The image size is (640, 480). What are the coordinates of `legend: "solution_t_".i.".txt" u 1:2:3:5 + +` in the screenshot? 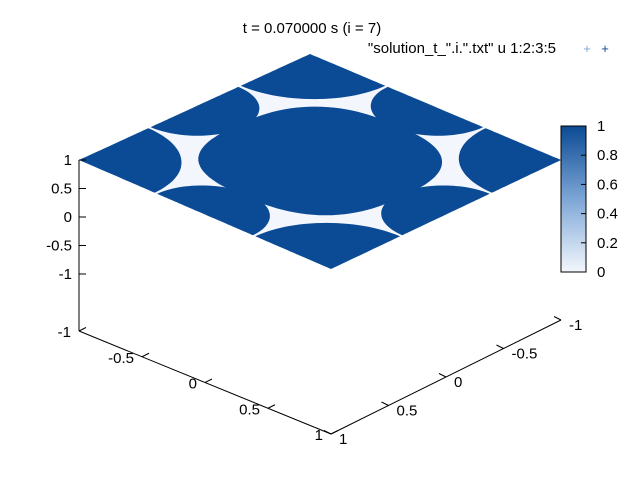 It's located at (488, 48).